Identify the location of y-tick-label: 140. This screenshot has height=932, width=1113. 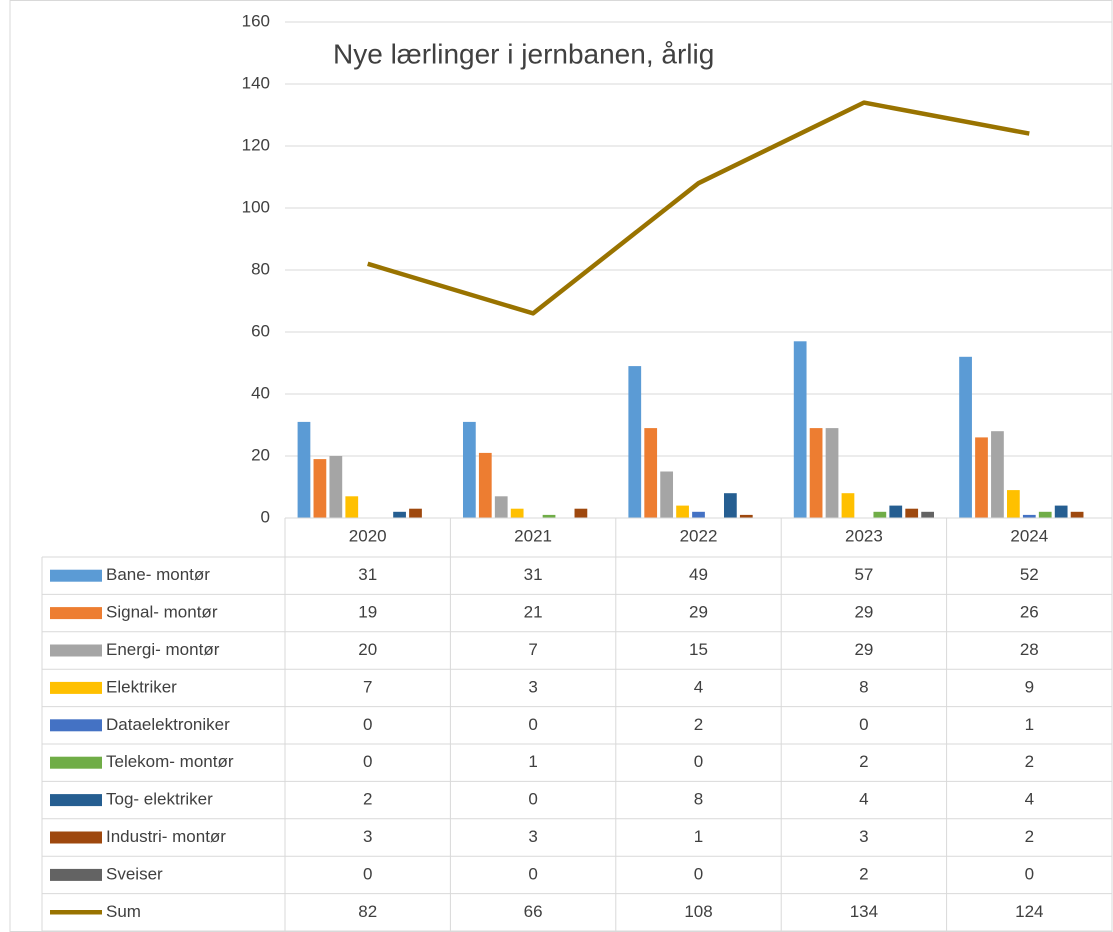
(256, 82).